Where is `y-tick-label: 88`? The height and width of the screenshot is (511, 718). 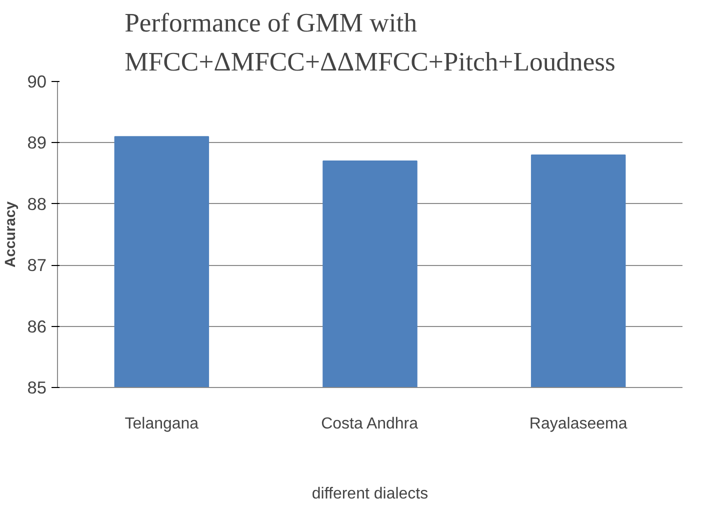
y-tick-label: 88 is located at coordinates (37, 204).